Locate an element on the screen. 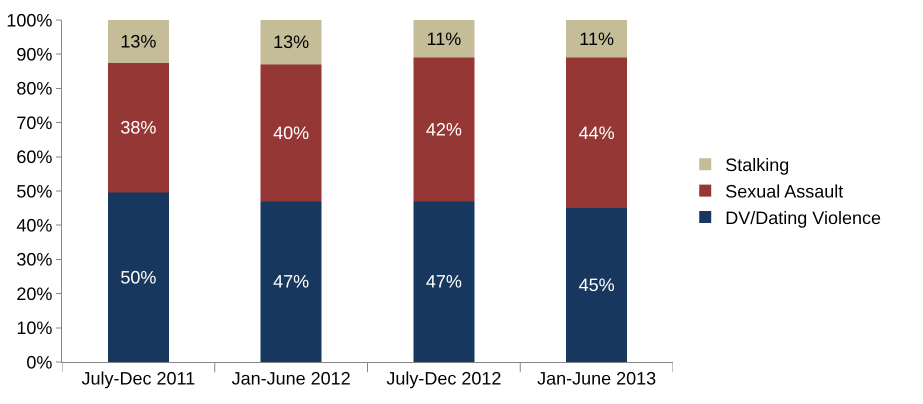 The image size is (923, 404). data-label: 40% is located at coordinates (291, 132).